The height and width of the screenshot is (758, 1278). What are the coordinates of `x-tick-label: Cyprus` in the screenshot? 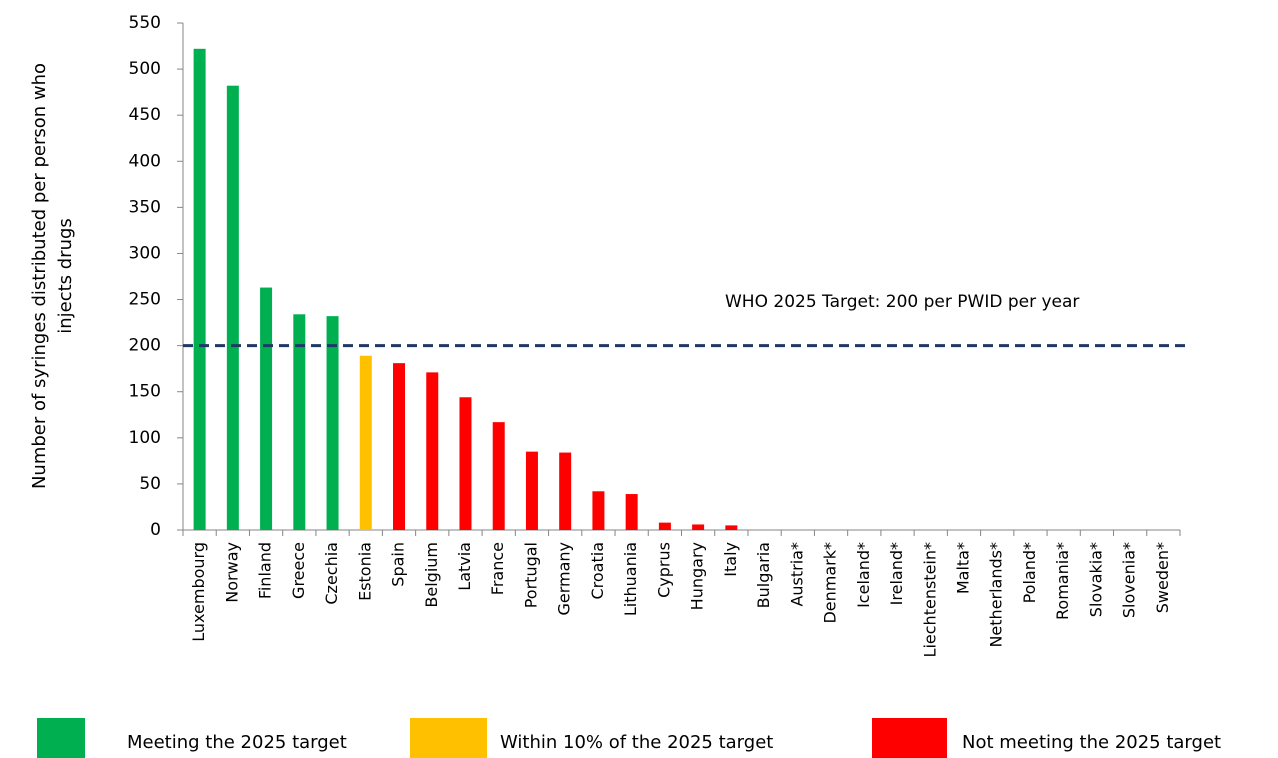 It's located at (663, 570).